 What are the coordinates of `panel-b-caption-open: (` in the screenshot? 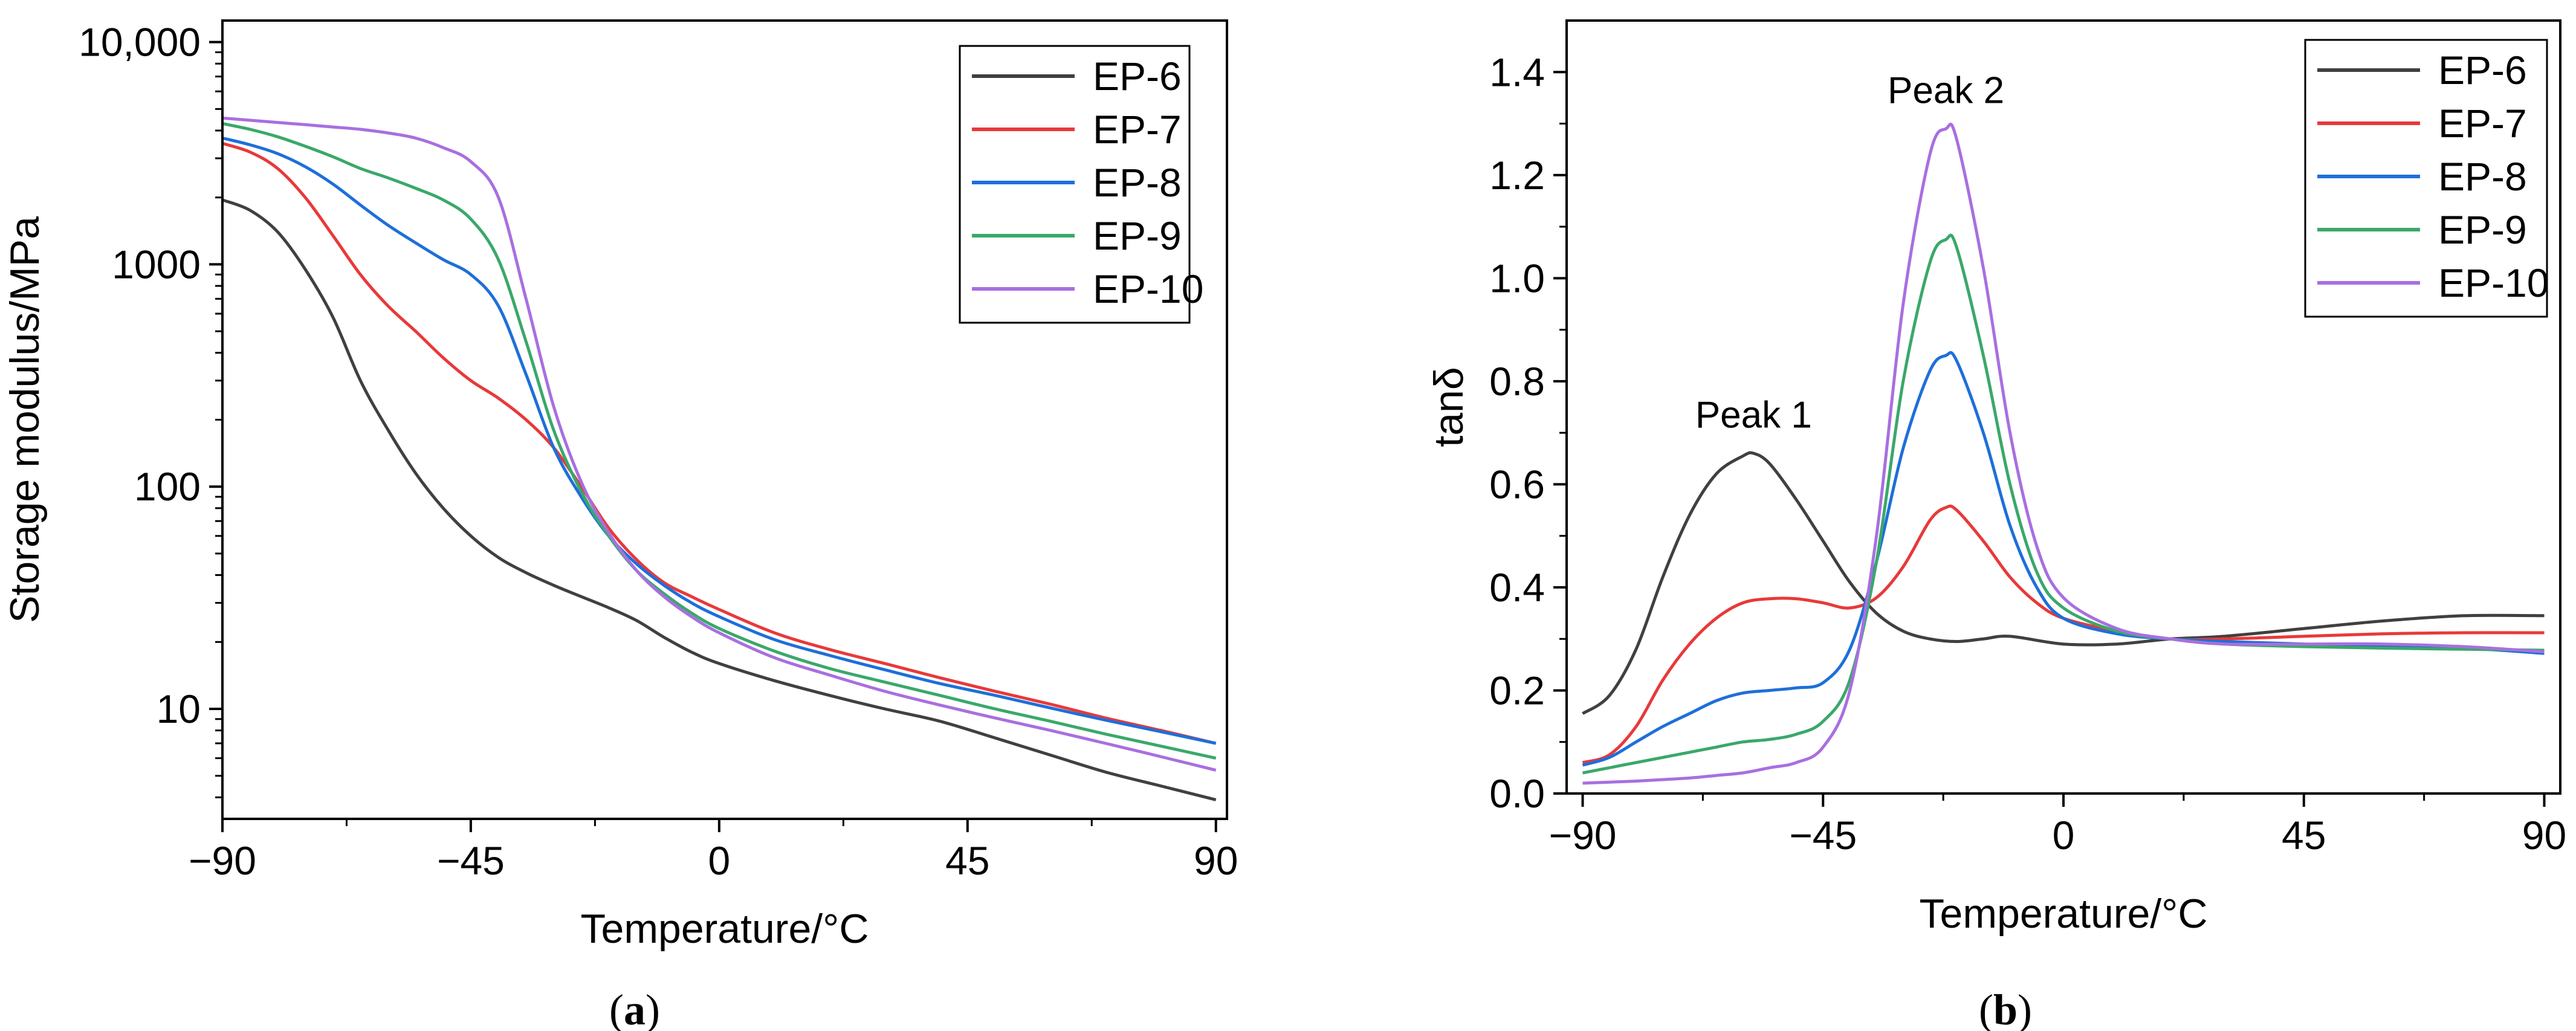 It's located at (1986, 1008).